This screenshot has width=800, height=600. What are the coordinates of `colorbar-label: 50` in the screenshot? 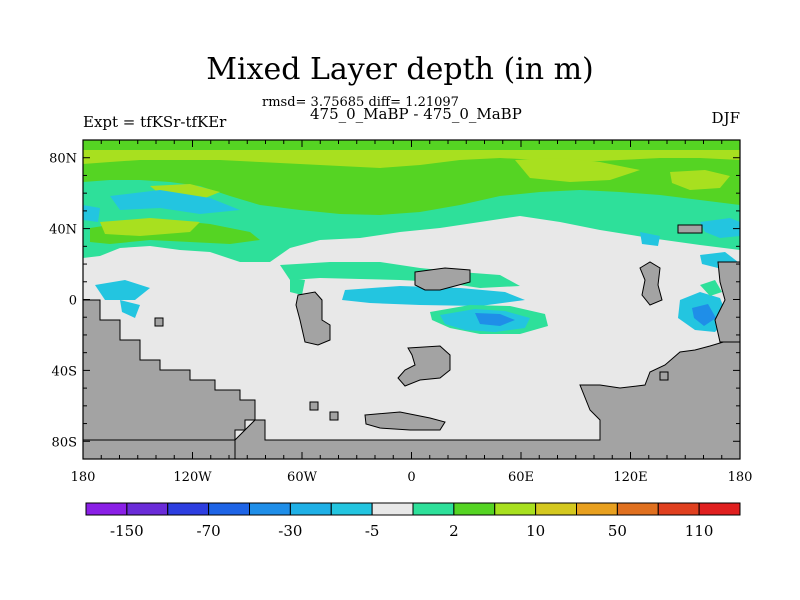 It's located at (617, 531).